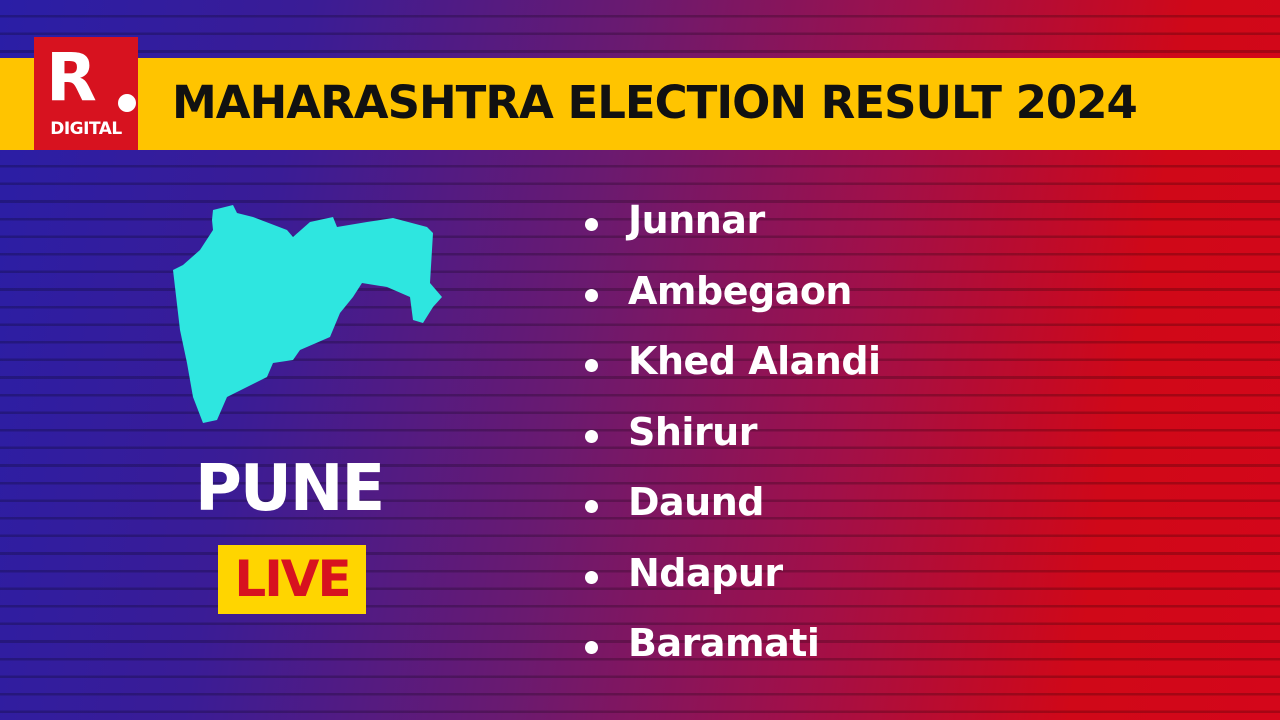 This screenshot has width=1280, height=720. Describe the element at coordinates (733, 656) in the screenshot. I see `list-item: Baramati` at that location.